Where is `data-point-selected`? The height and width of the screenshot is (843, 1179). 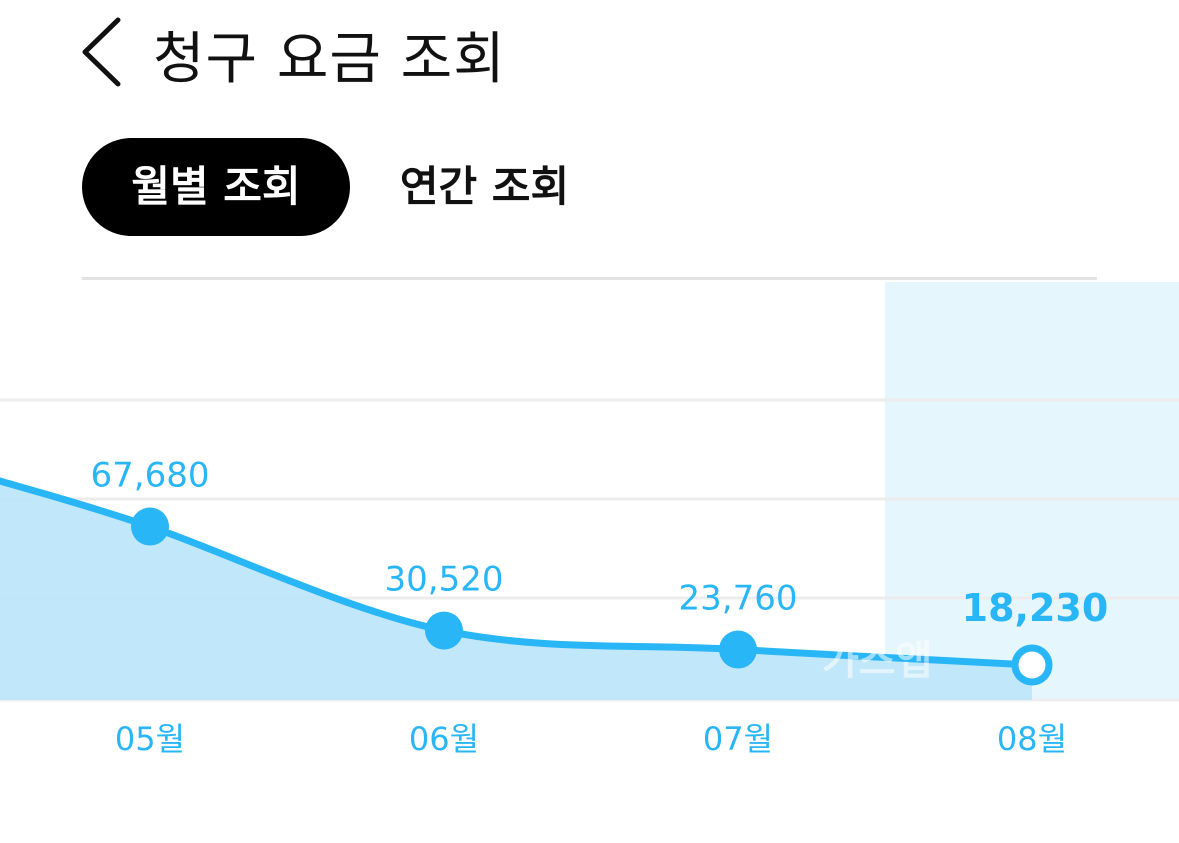 data-point-selected is located at coordinates (1032, 665).